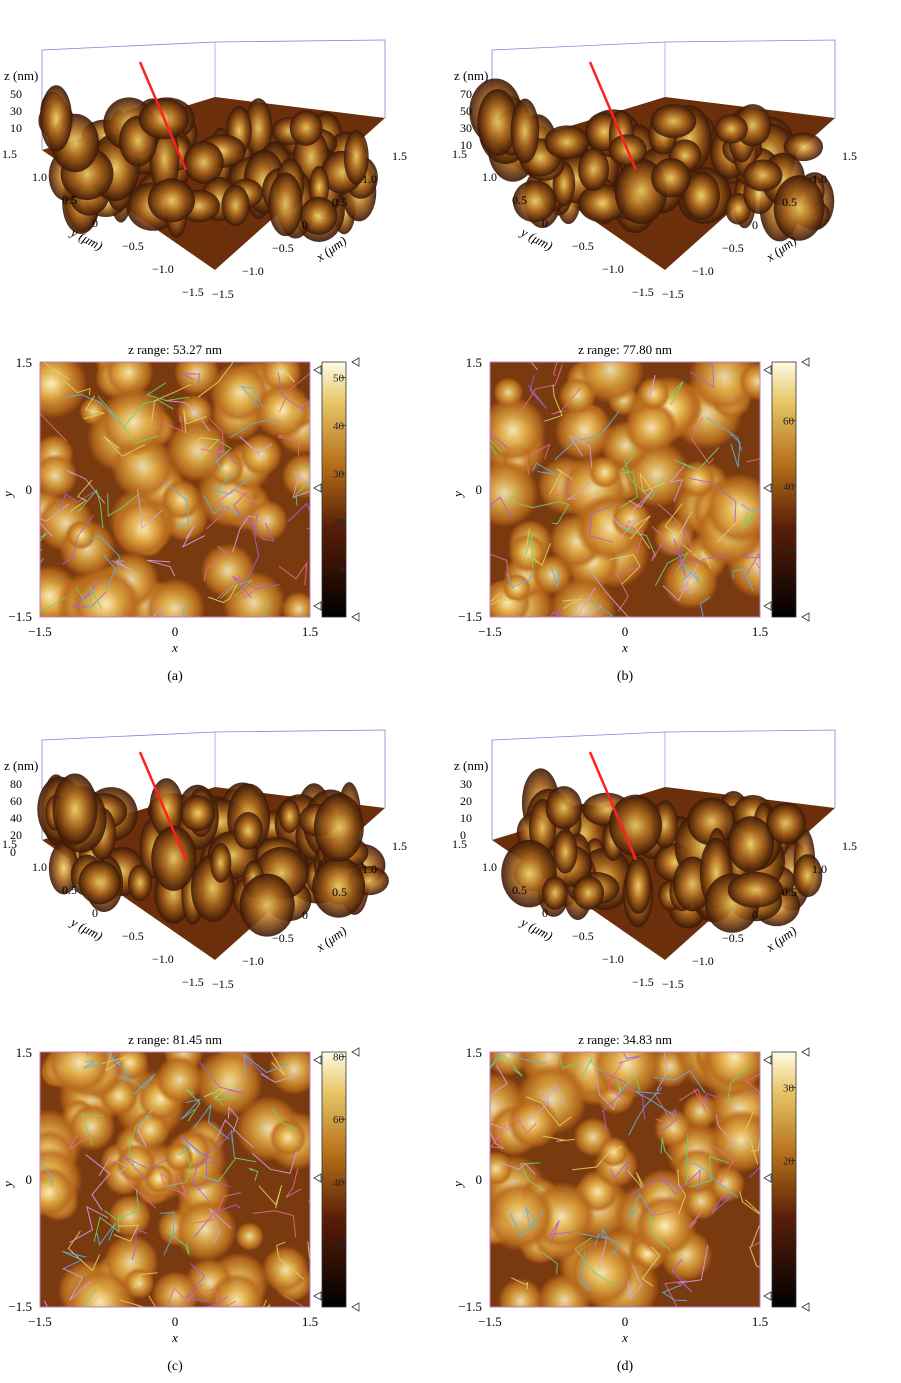 The width and height of the screenshot is (901, 1383). Describe the element at coordinates (339, 1058) in the screenshot. I see `colorbar-tick: 80` at that location.